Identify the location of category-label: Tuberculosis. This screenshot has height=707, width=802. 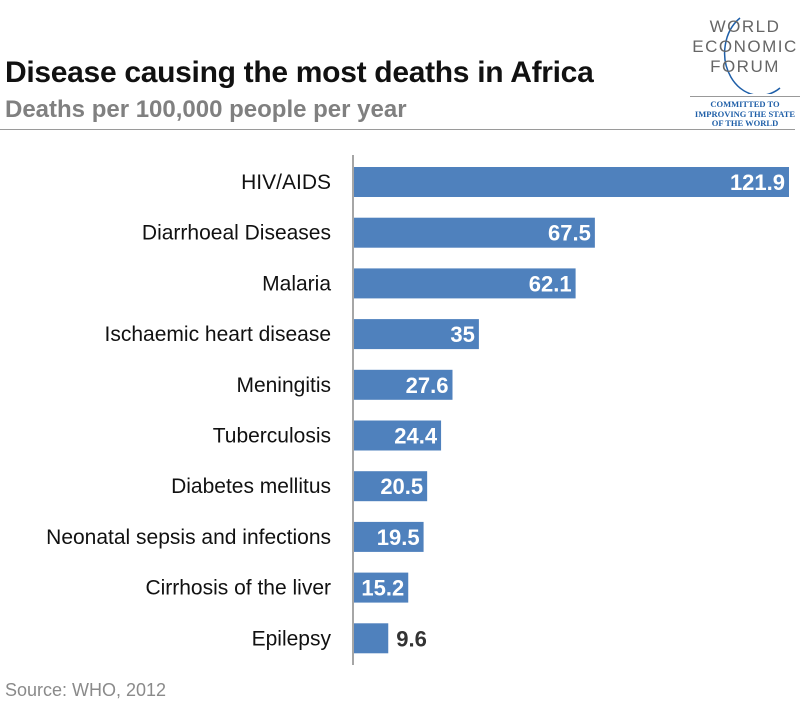
(272, 436).